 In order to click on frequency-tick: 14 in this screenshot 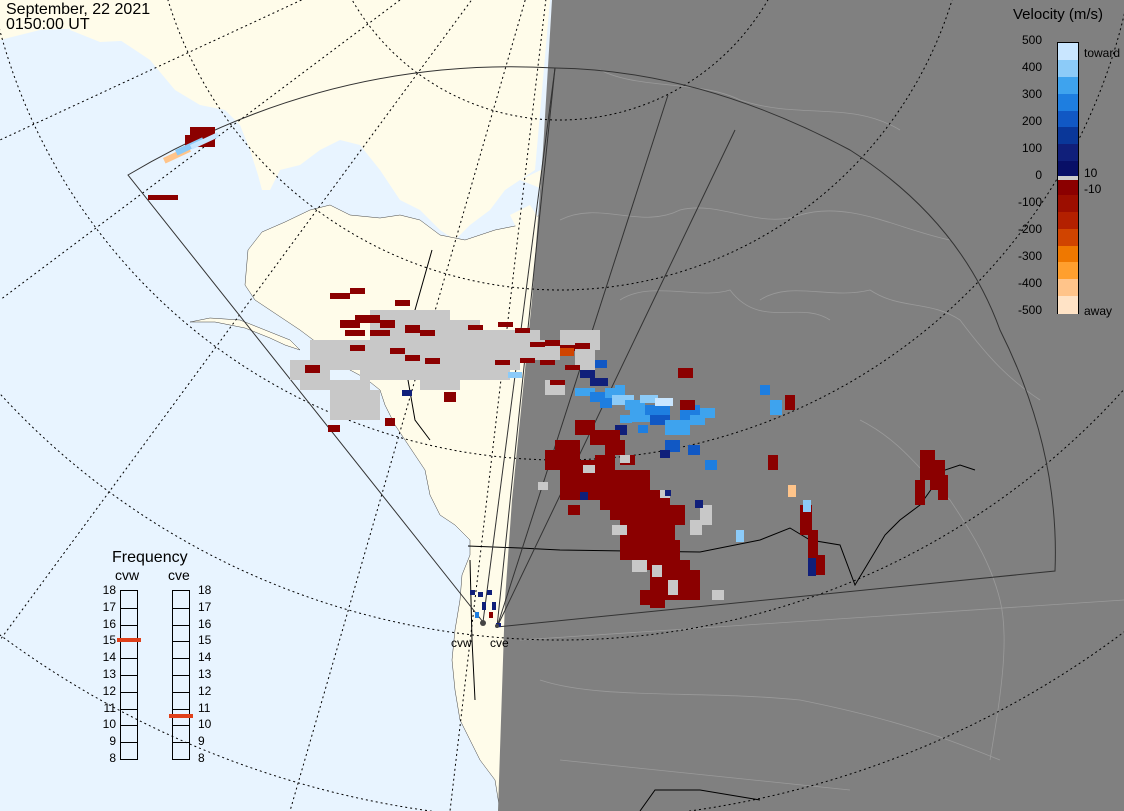, I will do `click(109, 657)`.